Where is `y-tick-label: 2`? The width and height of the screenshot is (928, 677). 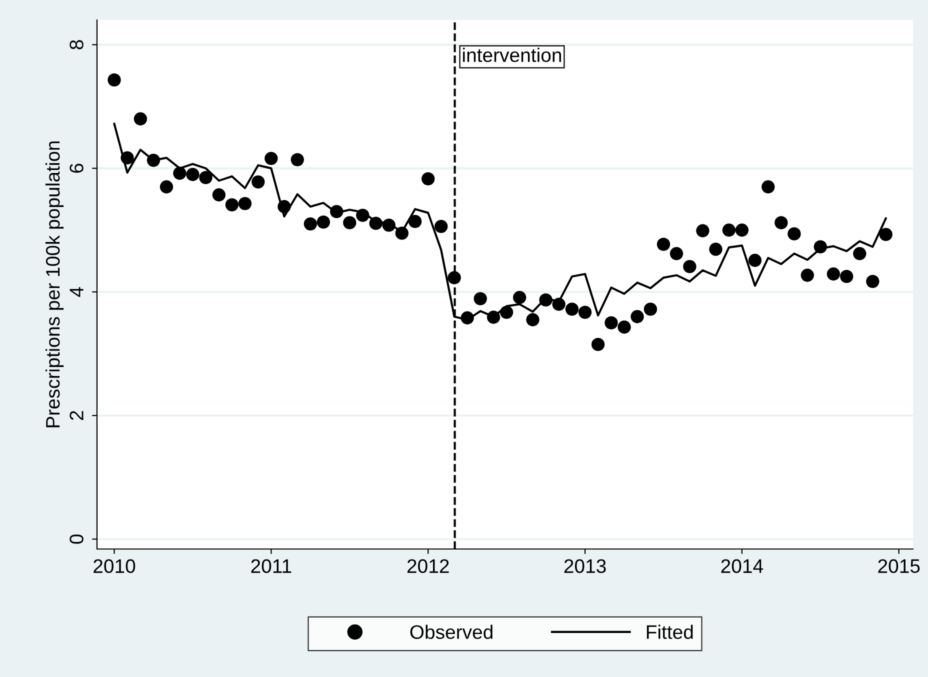
y-tick-label: 2 is located at coordinates (77, 415).